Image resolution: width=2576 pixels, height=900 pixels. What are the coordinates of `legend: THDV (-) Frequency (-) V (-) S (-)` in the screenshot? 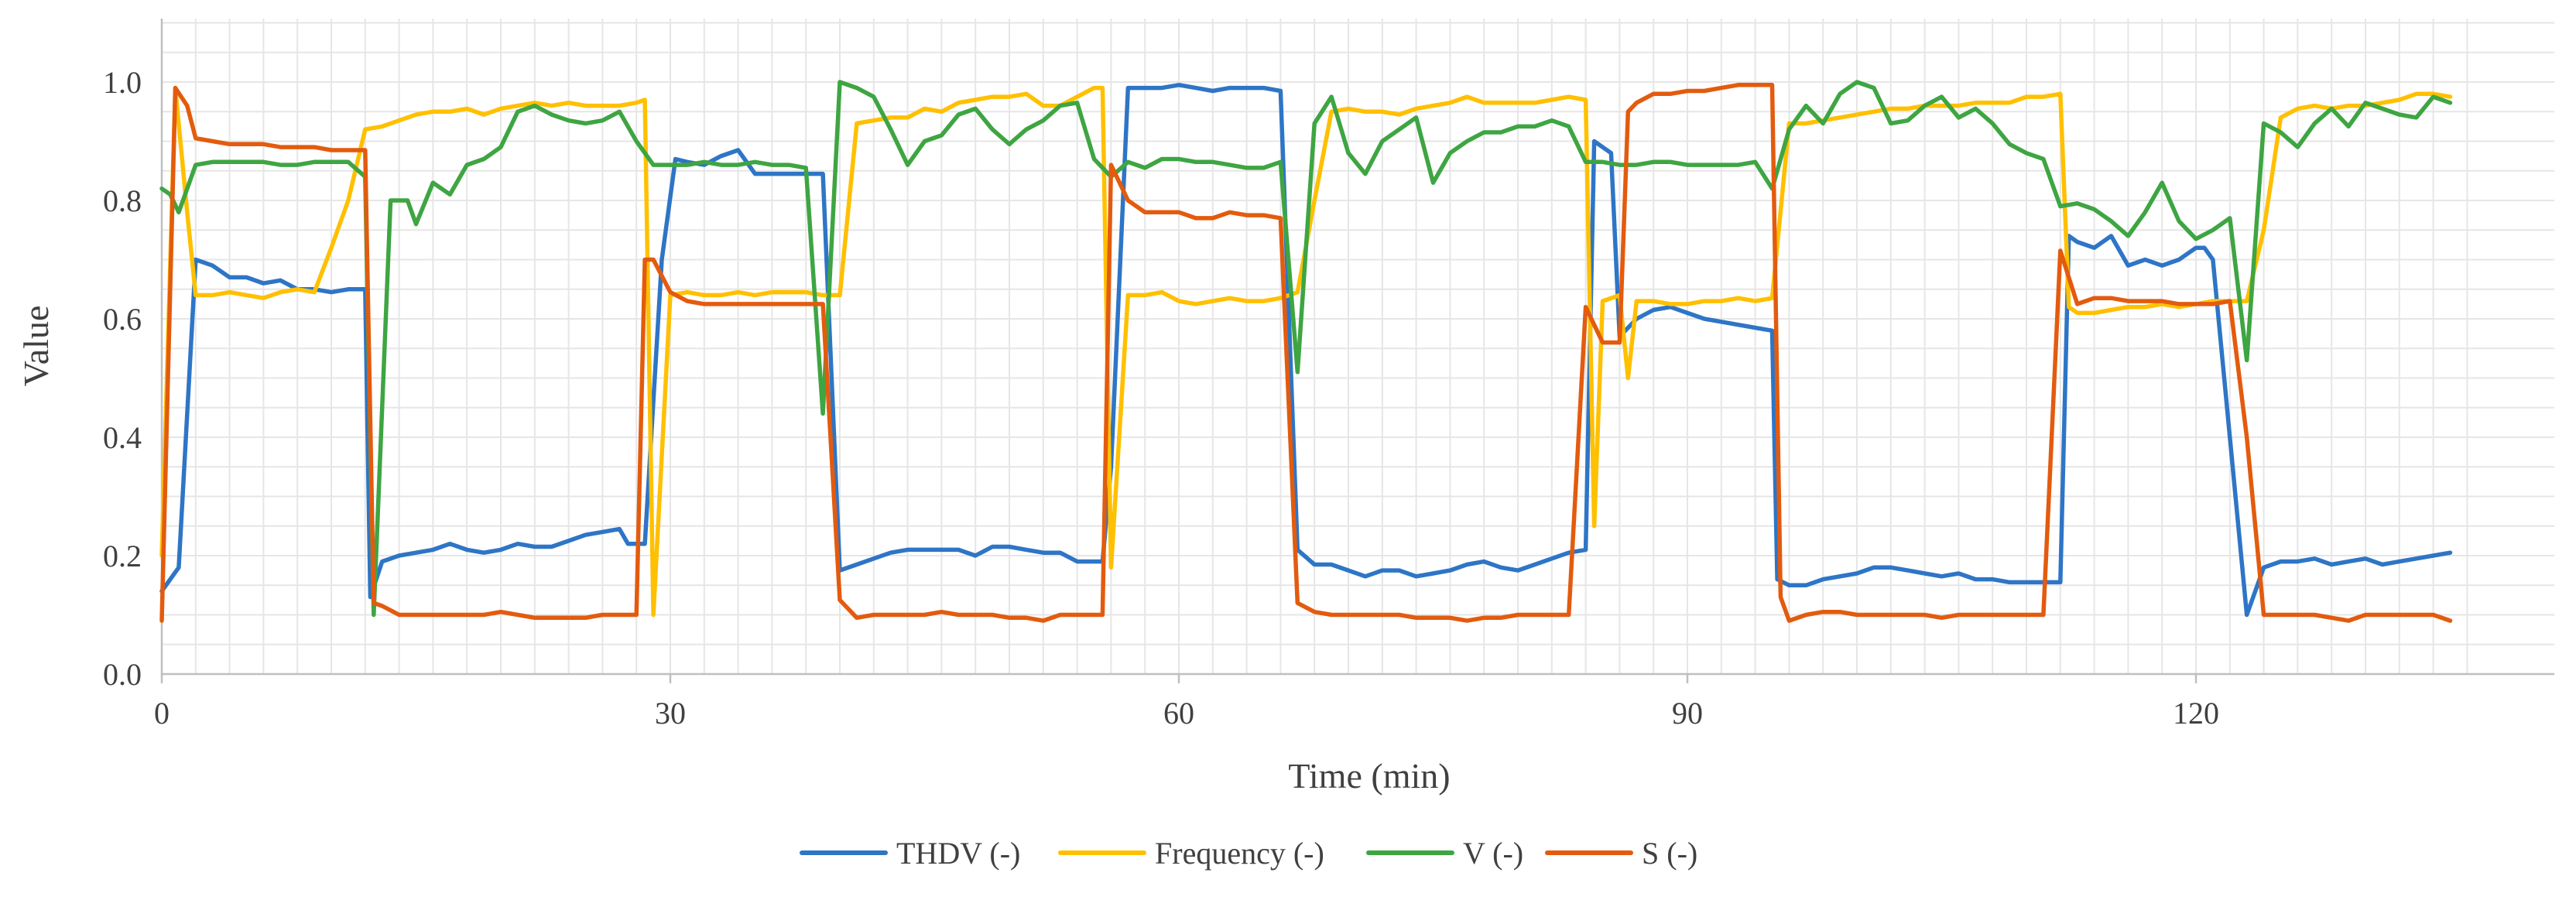 It's located at (1248, 853).